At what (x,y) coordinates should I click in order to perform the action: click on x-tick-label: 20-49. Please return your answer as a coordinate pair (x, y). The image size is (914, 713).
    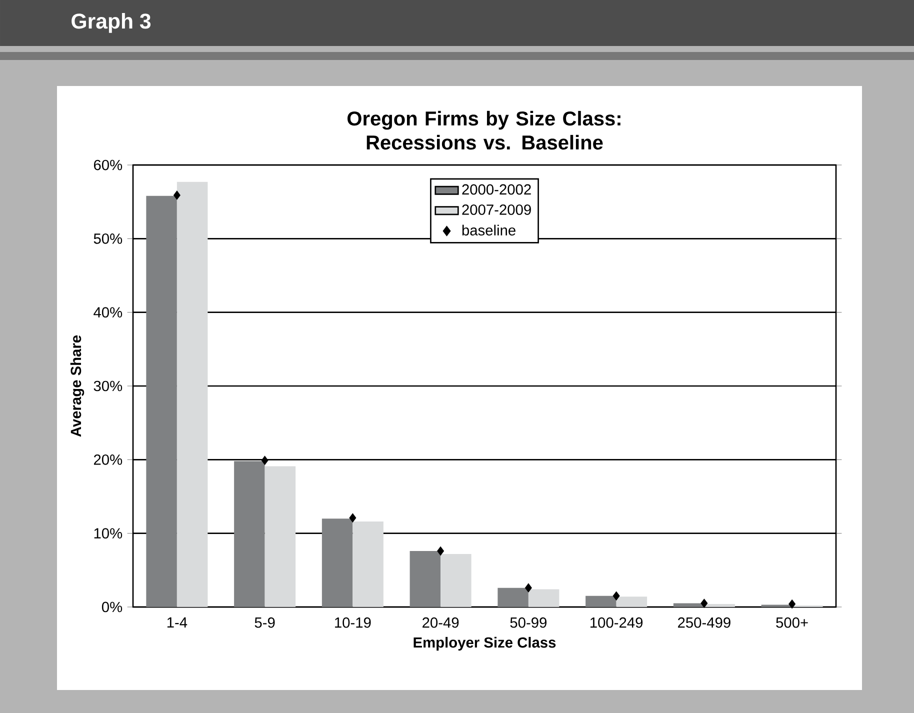
    Looking at the image, I should click on (440, 622).